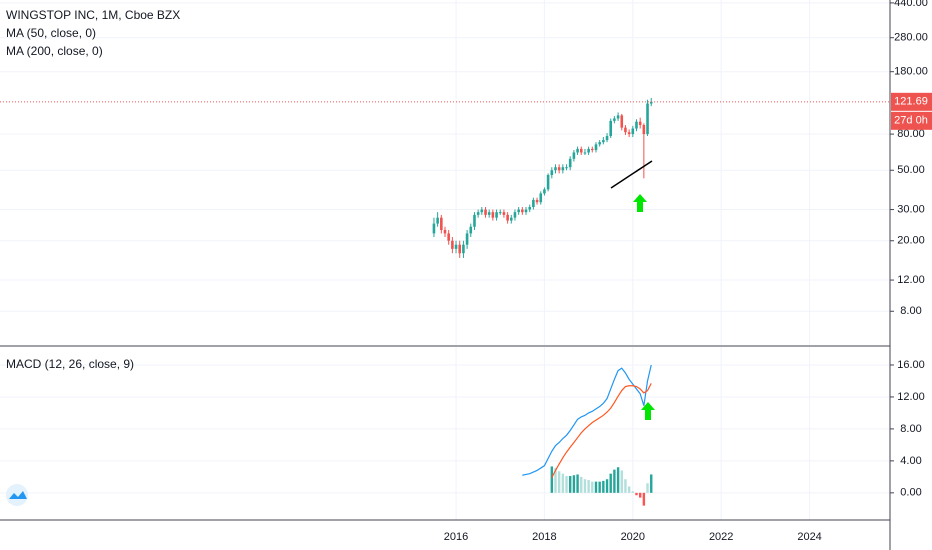 Image resolution: width=932 pixels, height=550 pixels. What do you see at coordinates (911, 365) in the screenshot?
I see `y-tick-label: 16.00` at bounding box center [911, 365].